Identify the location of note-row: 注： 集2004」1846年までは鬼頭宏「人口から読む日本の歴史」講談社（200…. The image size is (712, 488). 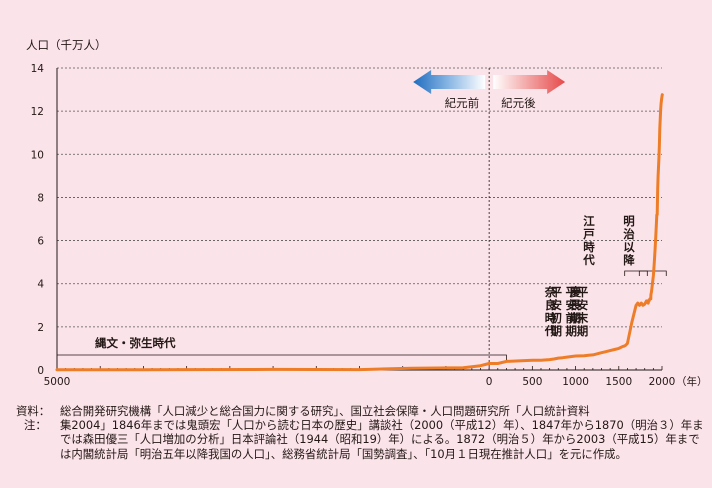
(361, 439).